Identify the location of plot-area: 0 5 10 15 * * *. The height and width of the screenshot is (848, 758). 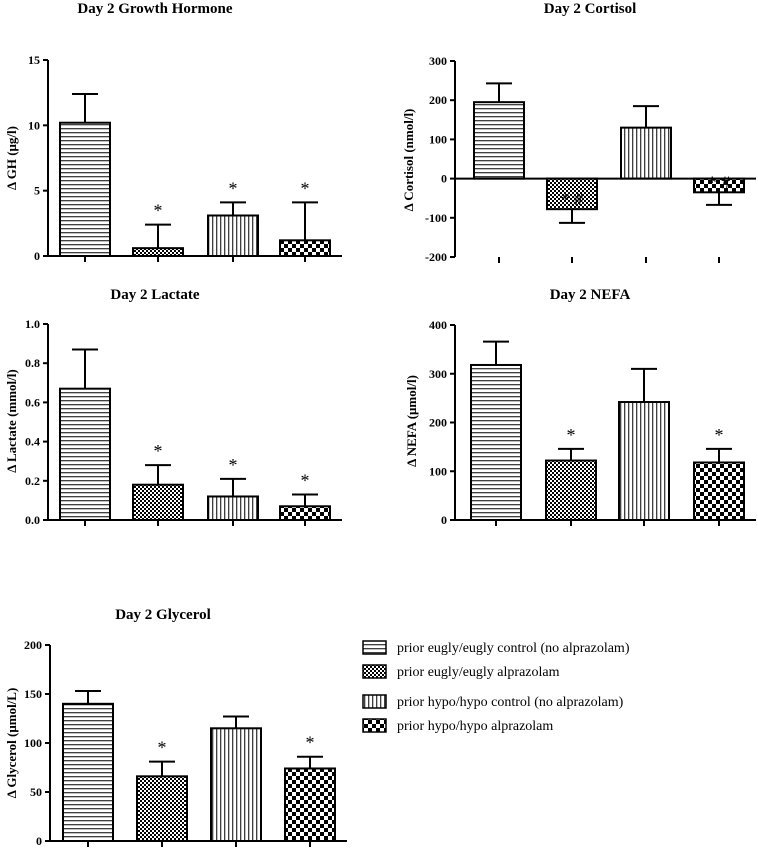
(185, 158).